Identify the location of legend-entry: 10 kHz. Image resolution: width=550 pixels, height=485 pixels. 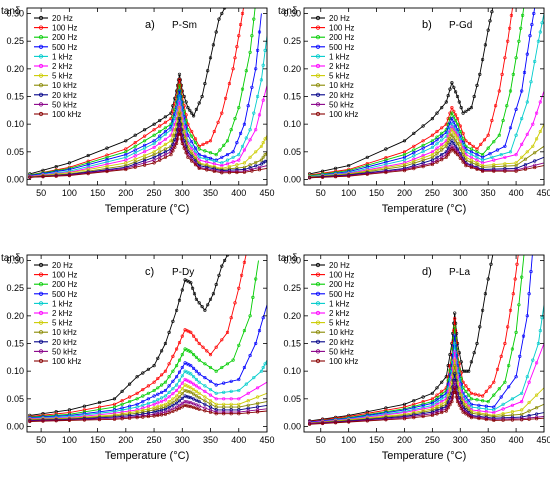
(341, 85).